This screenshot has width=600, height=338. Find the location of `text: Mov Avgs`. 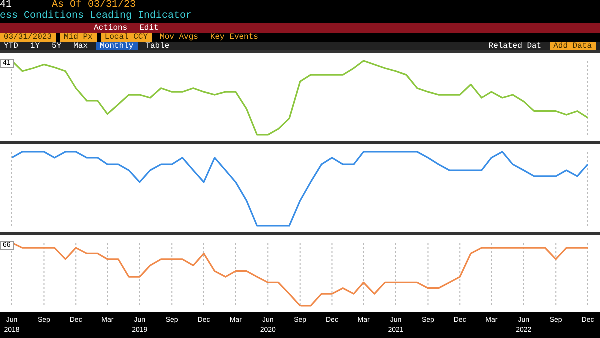

text: Mov Avgs is located at coordinates (179, 37).